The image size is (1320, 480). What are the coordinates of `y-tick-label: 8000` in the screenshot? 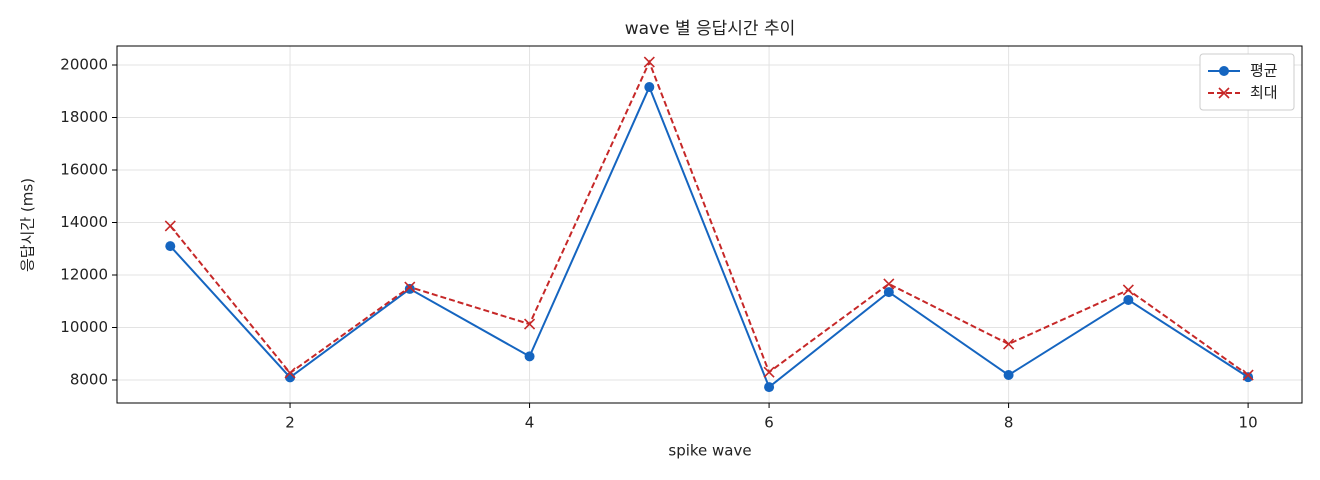 It's located at (89, 380).